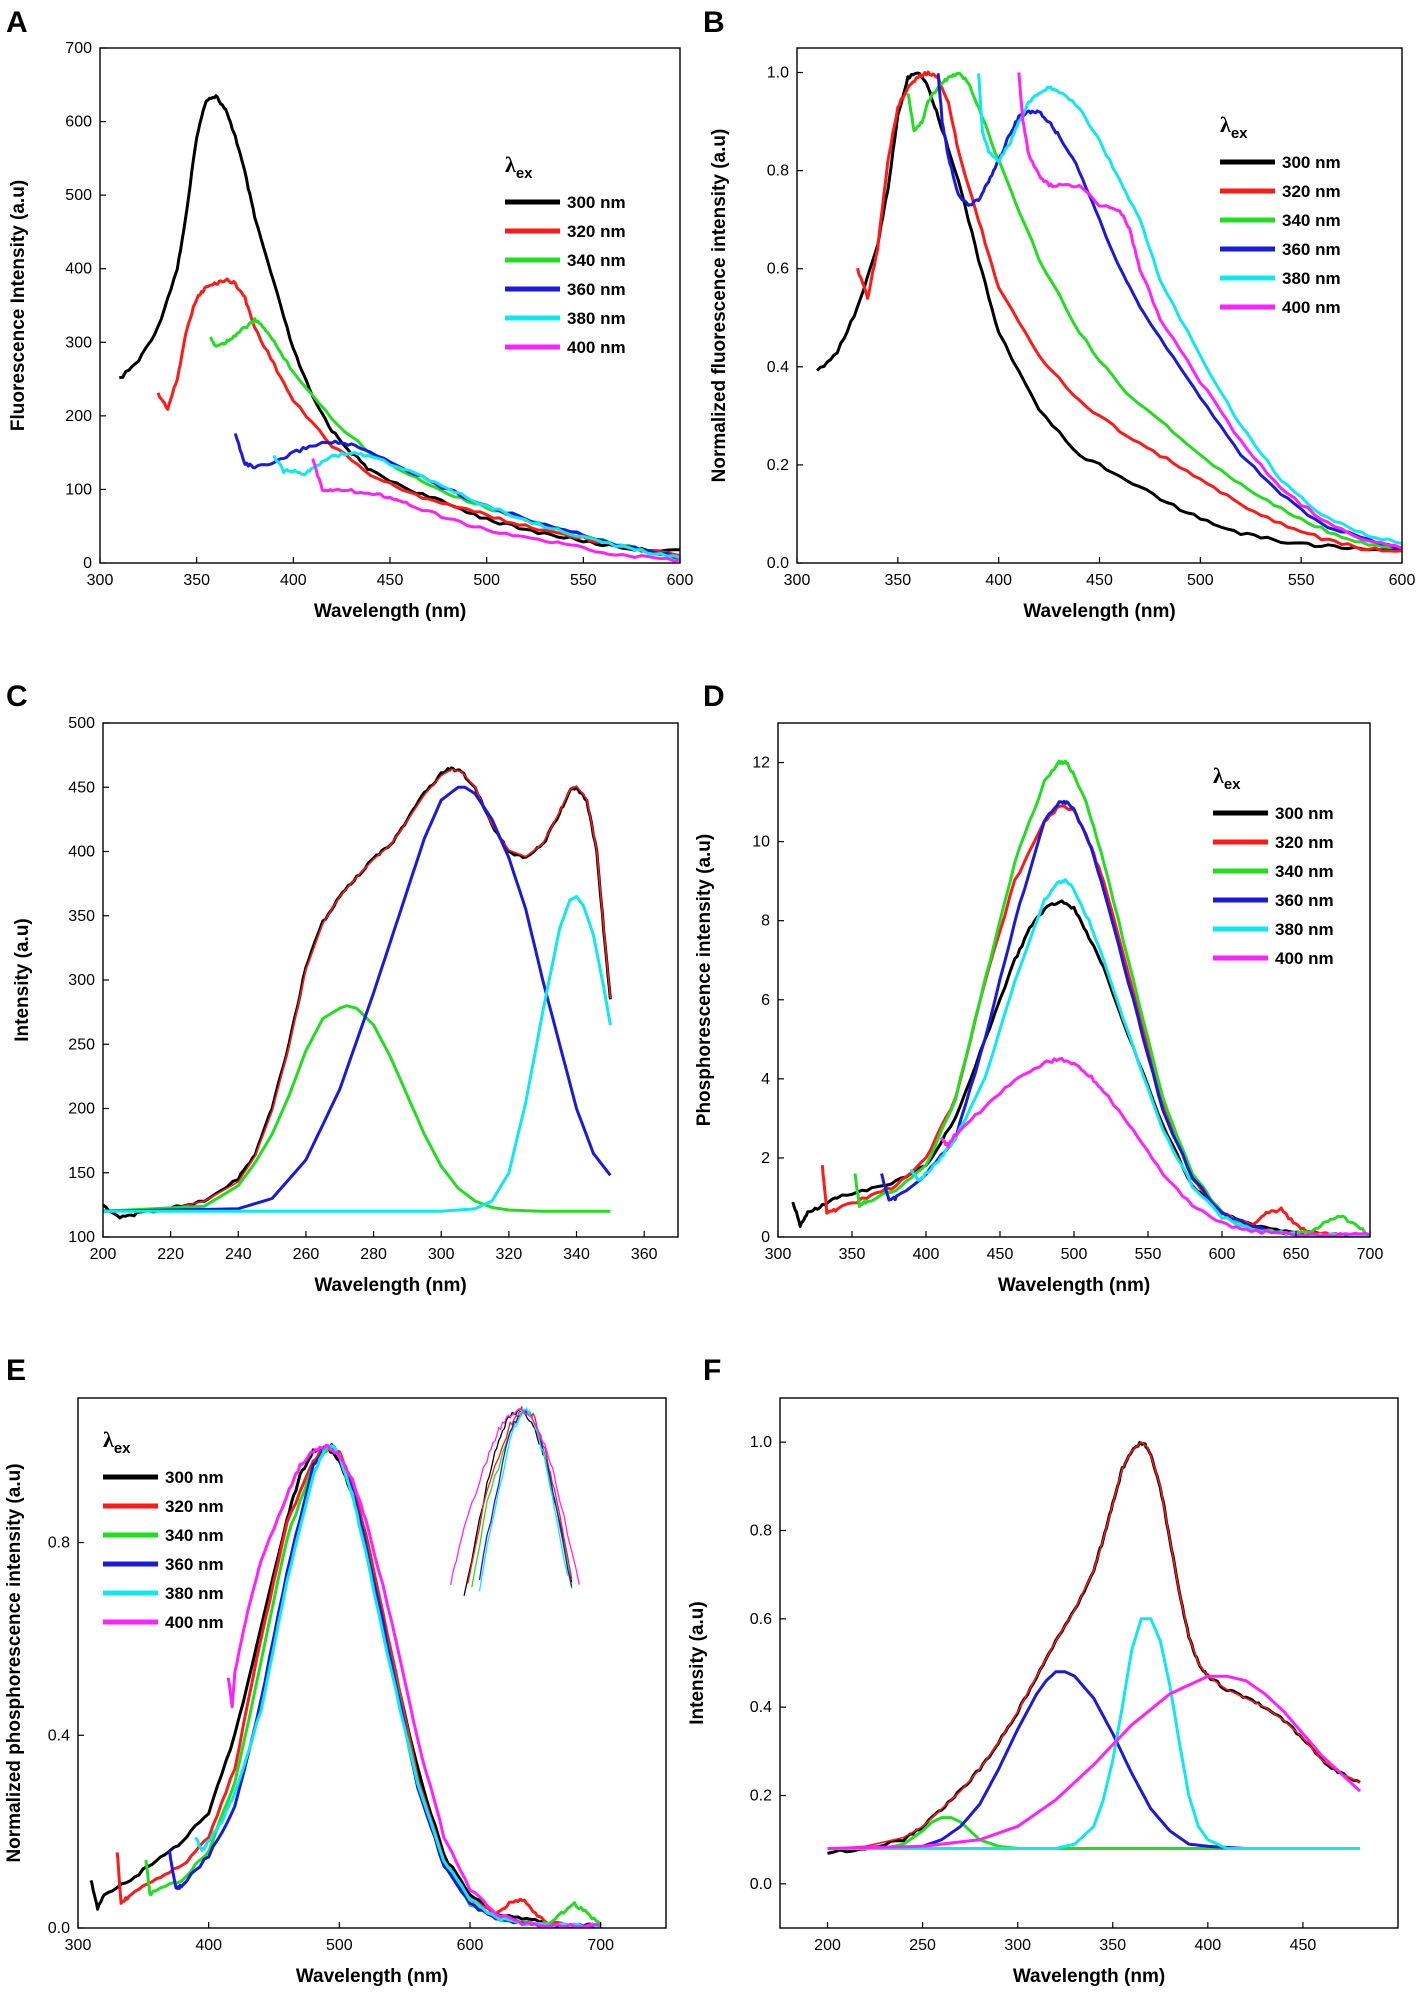 The image size is (1420, 2011). What do you see at coordinates (16, 1370) in the screenshot?
I see `panel-letter: E` at bounding box center [16, 1370].